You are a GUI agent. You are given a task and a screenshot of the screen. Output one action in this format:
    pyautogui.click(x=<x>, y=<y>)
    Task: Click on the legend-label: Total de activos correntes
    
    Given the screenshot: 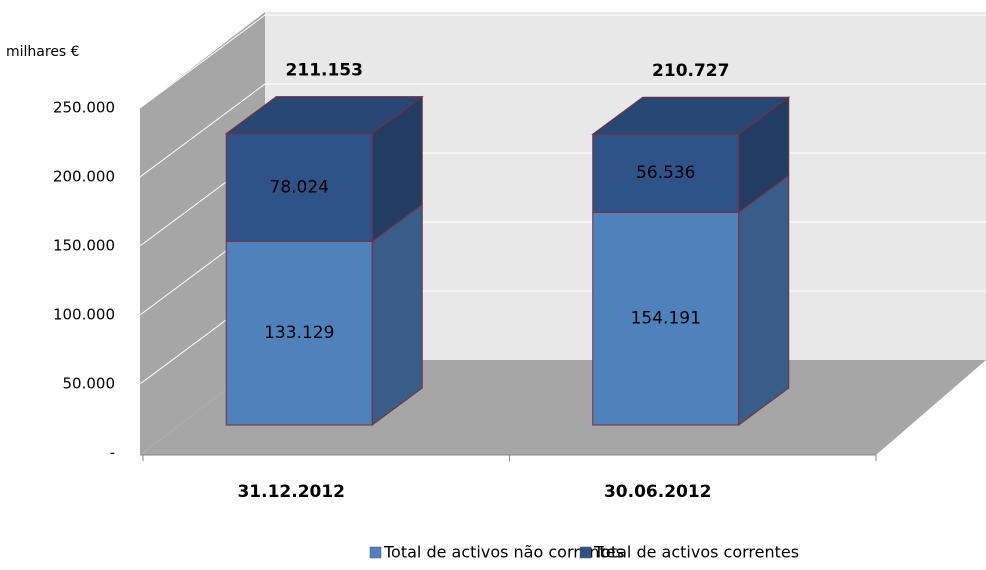 What is the action you would take?
    pyautogui.click(x=696, y=552)
    